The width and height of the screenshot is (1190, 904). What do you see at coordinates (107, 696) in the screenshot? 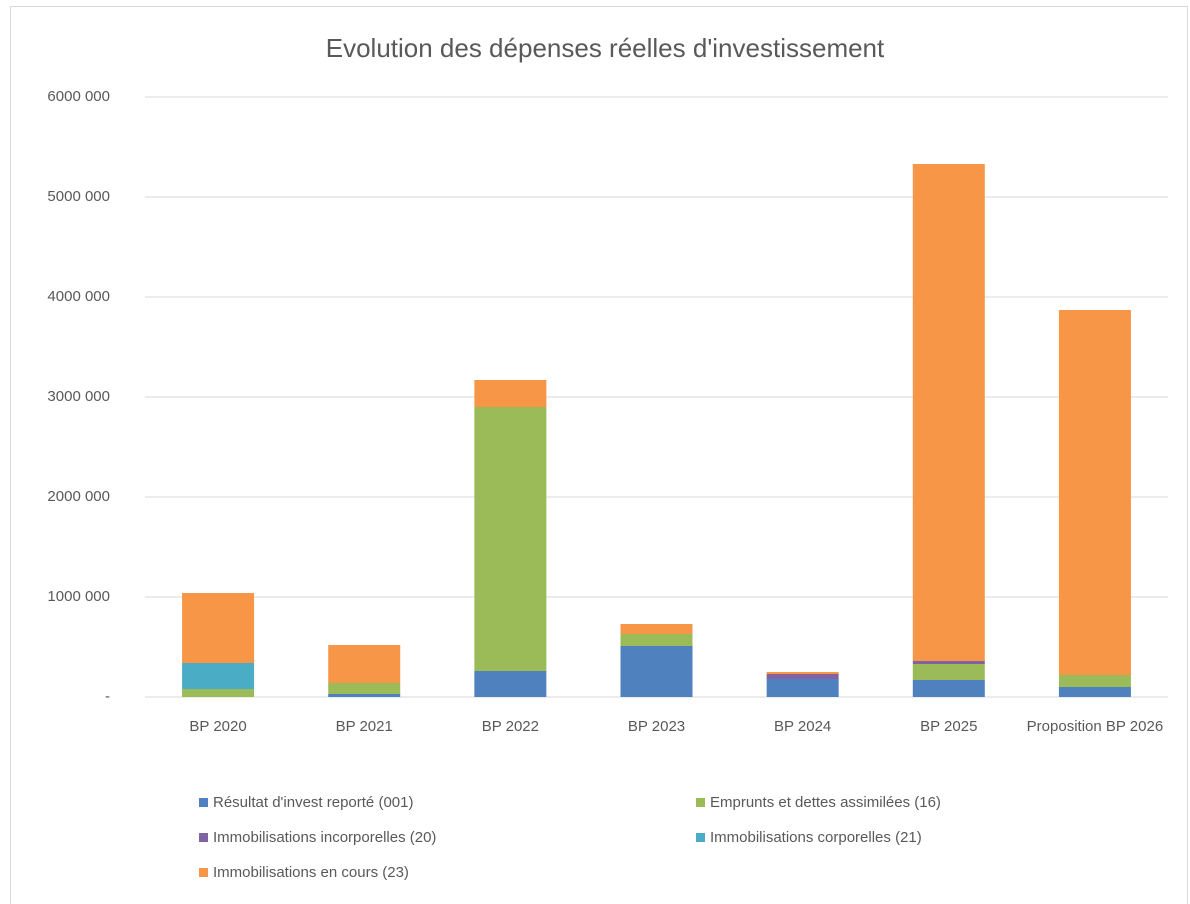
I see `y-tick-label: -` at bounding box center [107, 696].